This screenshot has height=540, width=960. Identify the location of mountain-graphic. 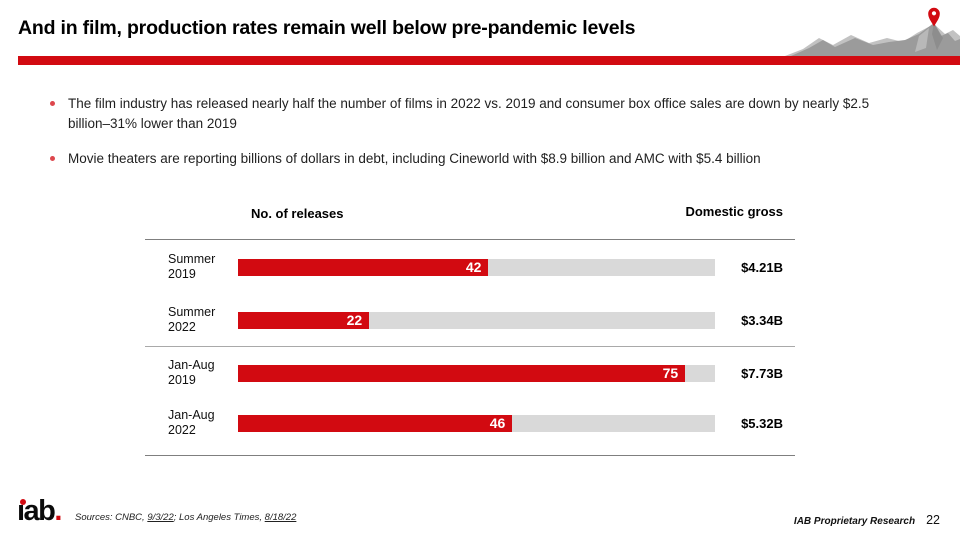
(872, 31).